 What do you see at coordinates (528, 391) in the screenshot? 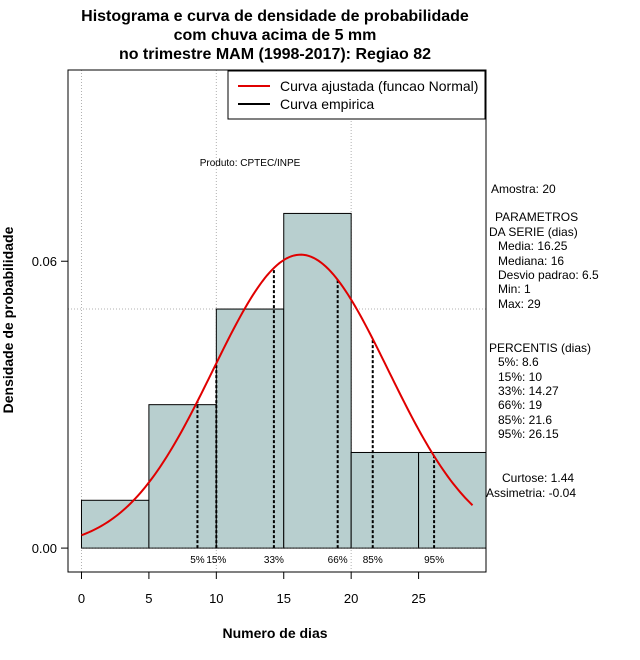
I see `percentil-33: 33%: 14.27` at bounding box center [528, 391].